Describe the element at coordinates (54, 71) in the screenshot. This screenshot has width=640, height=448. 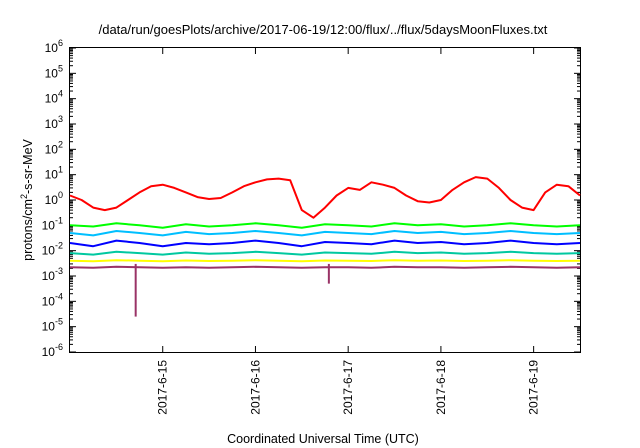
I see `y-tick-label: 10⁵` at that location.